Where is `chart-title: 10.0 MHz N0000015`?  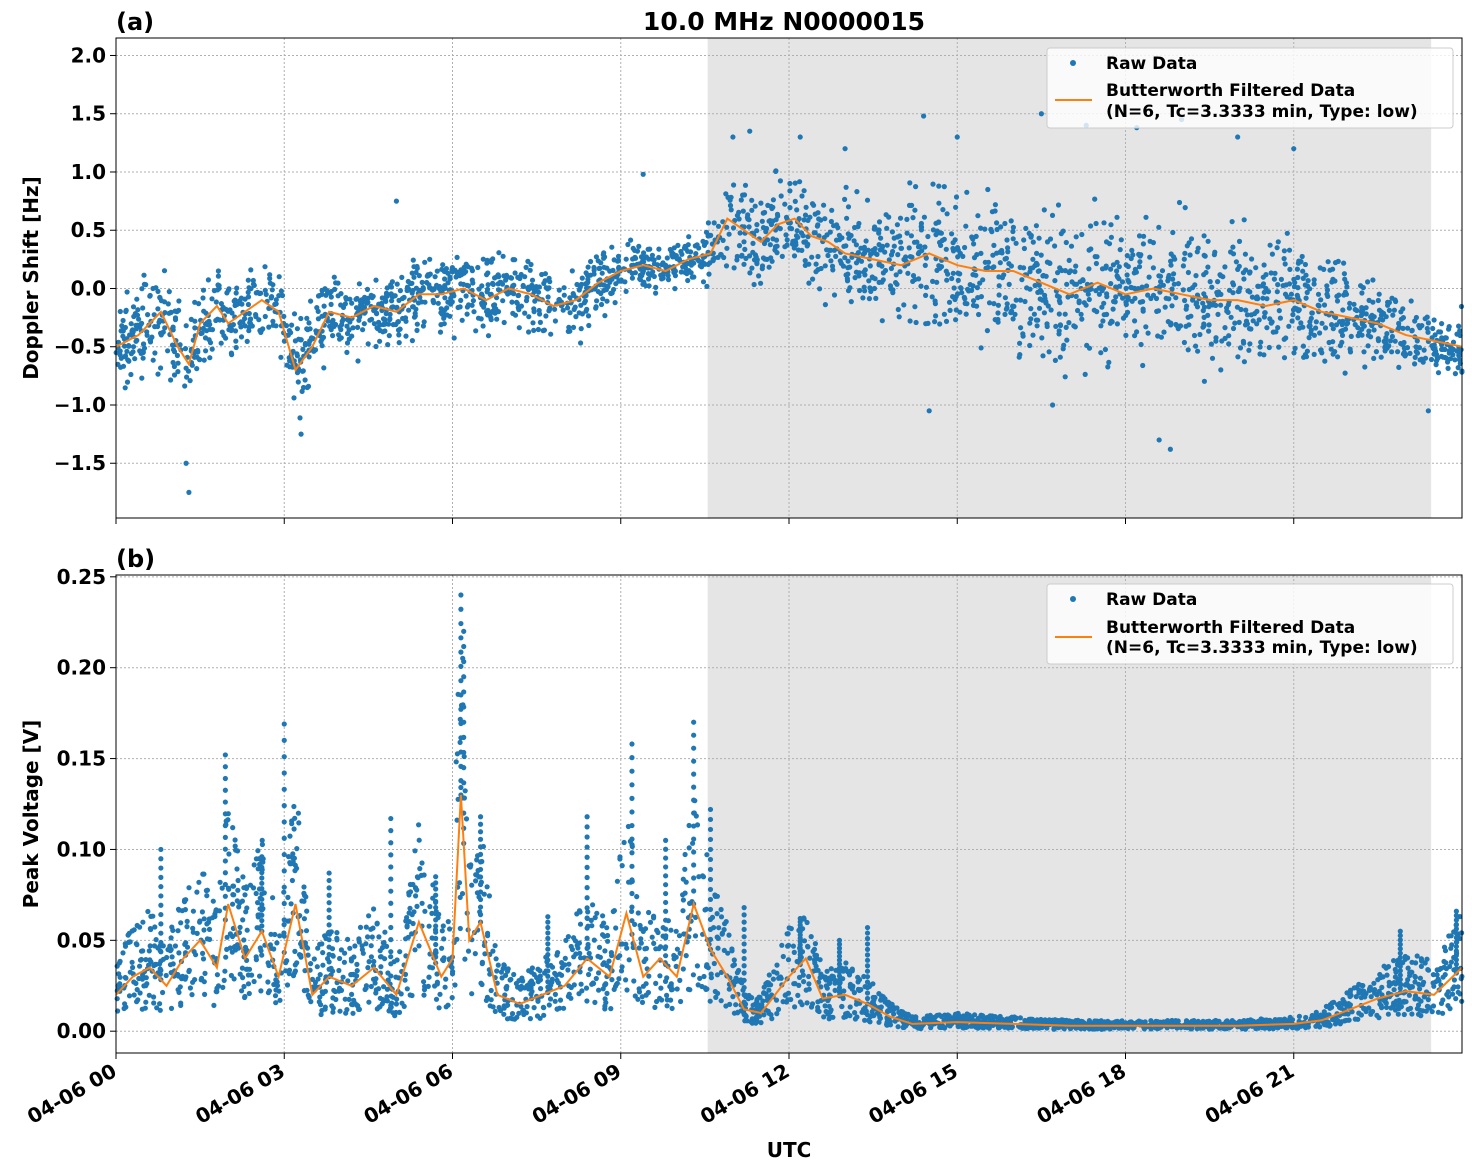
chart-title: 10.0 MHz N0000015 is located at coordinates (784, 21).